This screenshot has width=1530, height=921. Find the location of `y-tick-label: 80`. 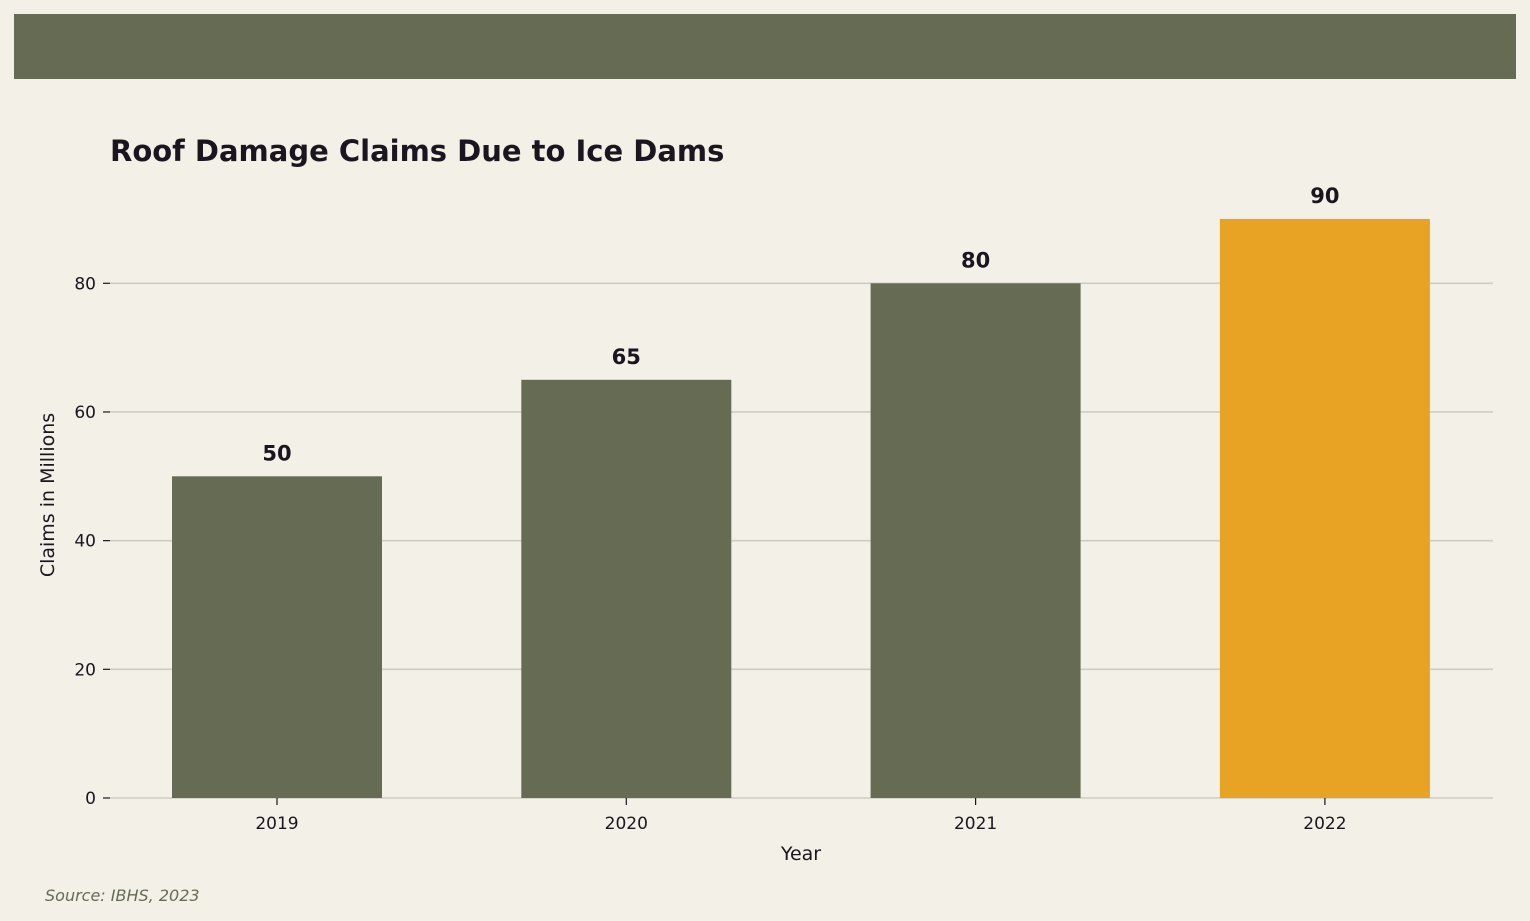

y-tick-label: 80 is located at coordinates (85, 284).